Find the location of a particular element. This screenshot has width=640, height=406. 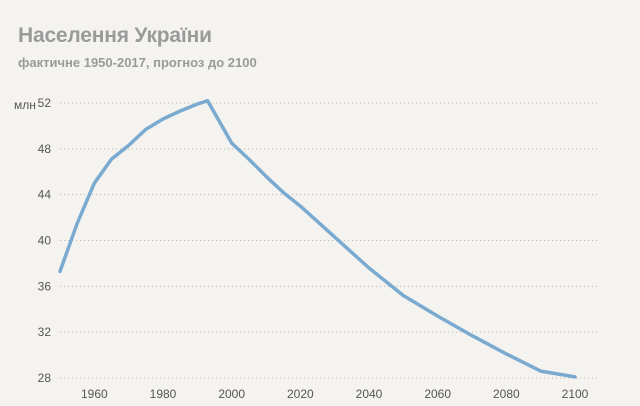

x-axis-ticks: 1960 1980 2000 2020 2040 2060 2080 2100 is located at coordinates (335, 394).